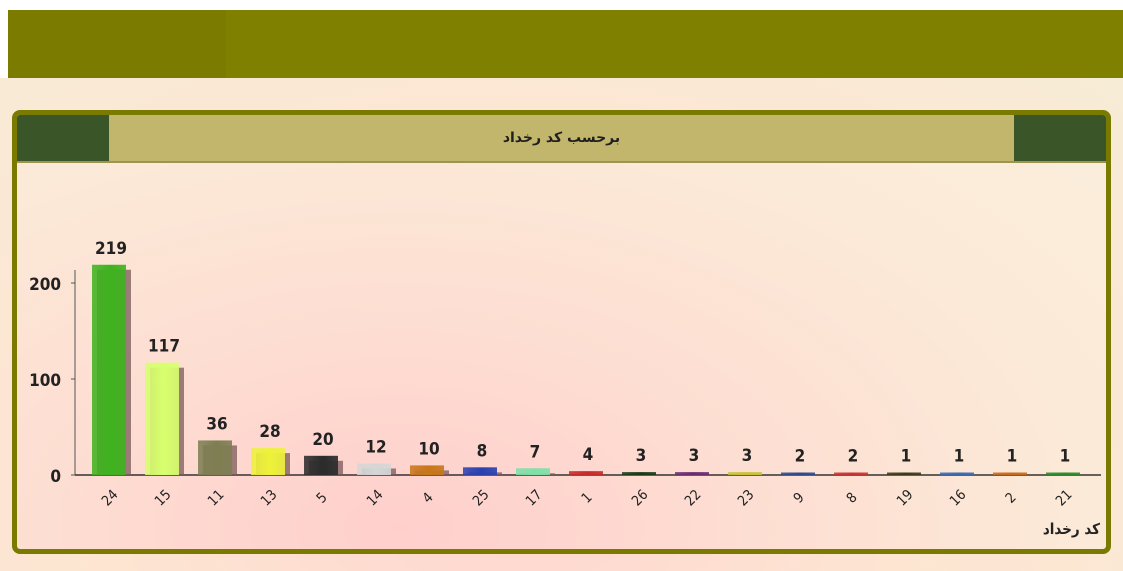  What do you see at coordinates (428, 498) in the screenshot?
I see `x-tick-label: 4` at bounding box center [428, 498].